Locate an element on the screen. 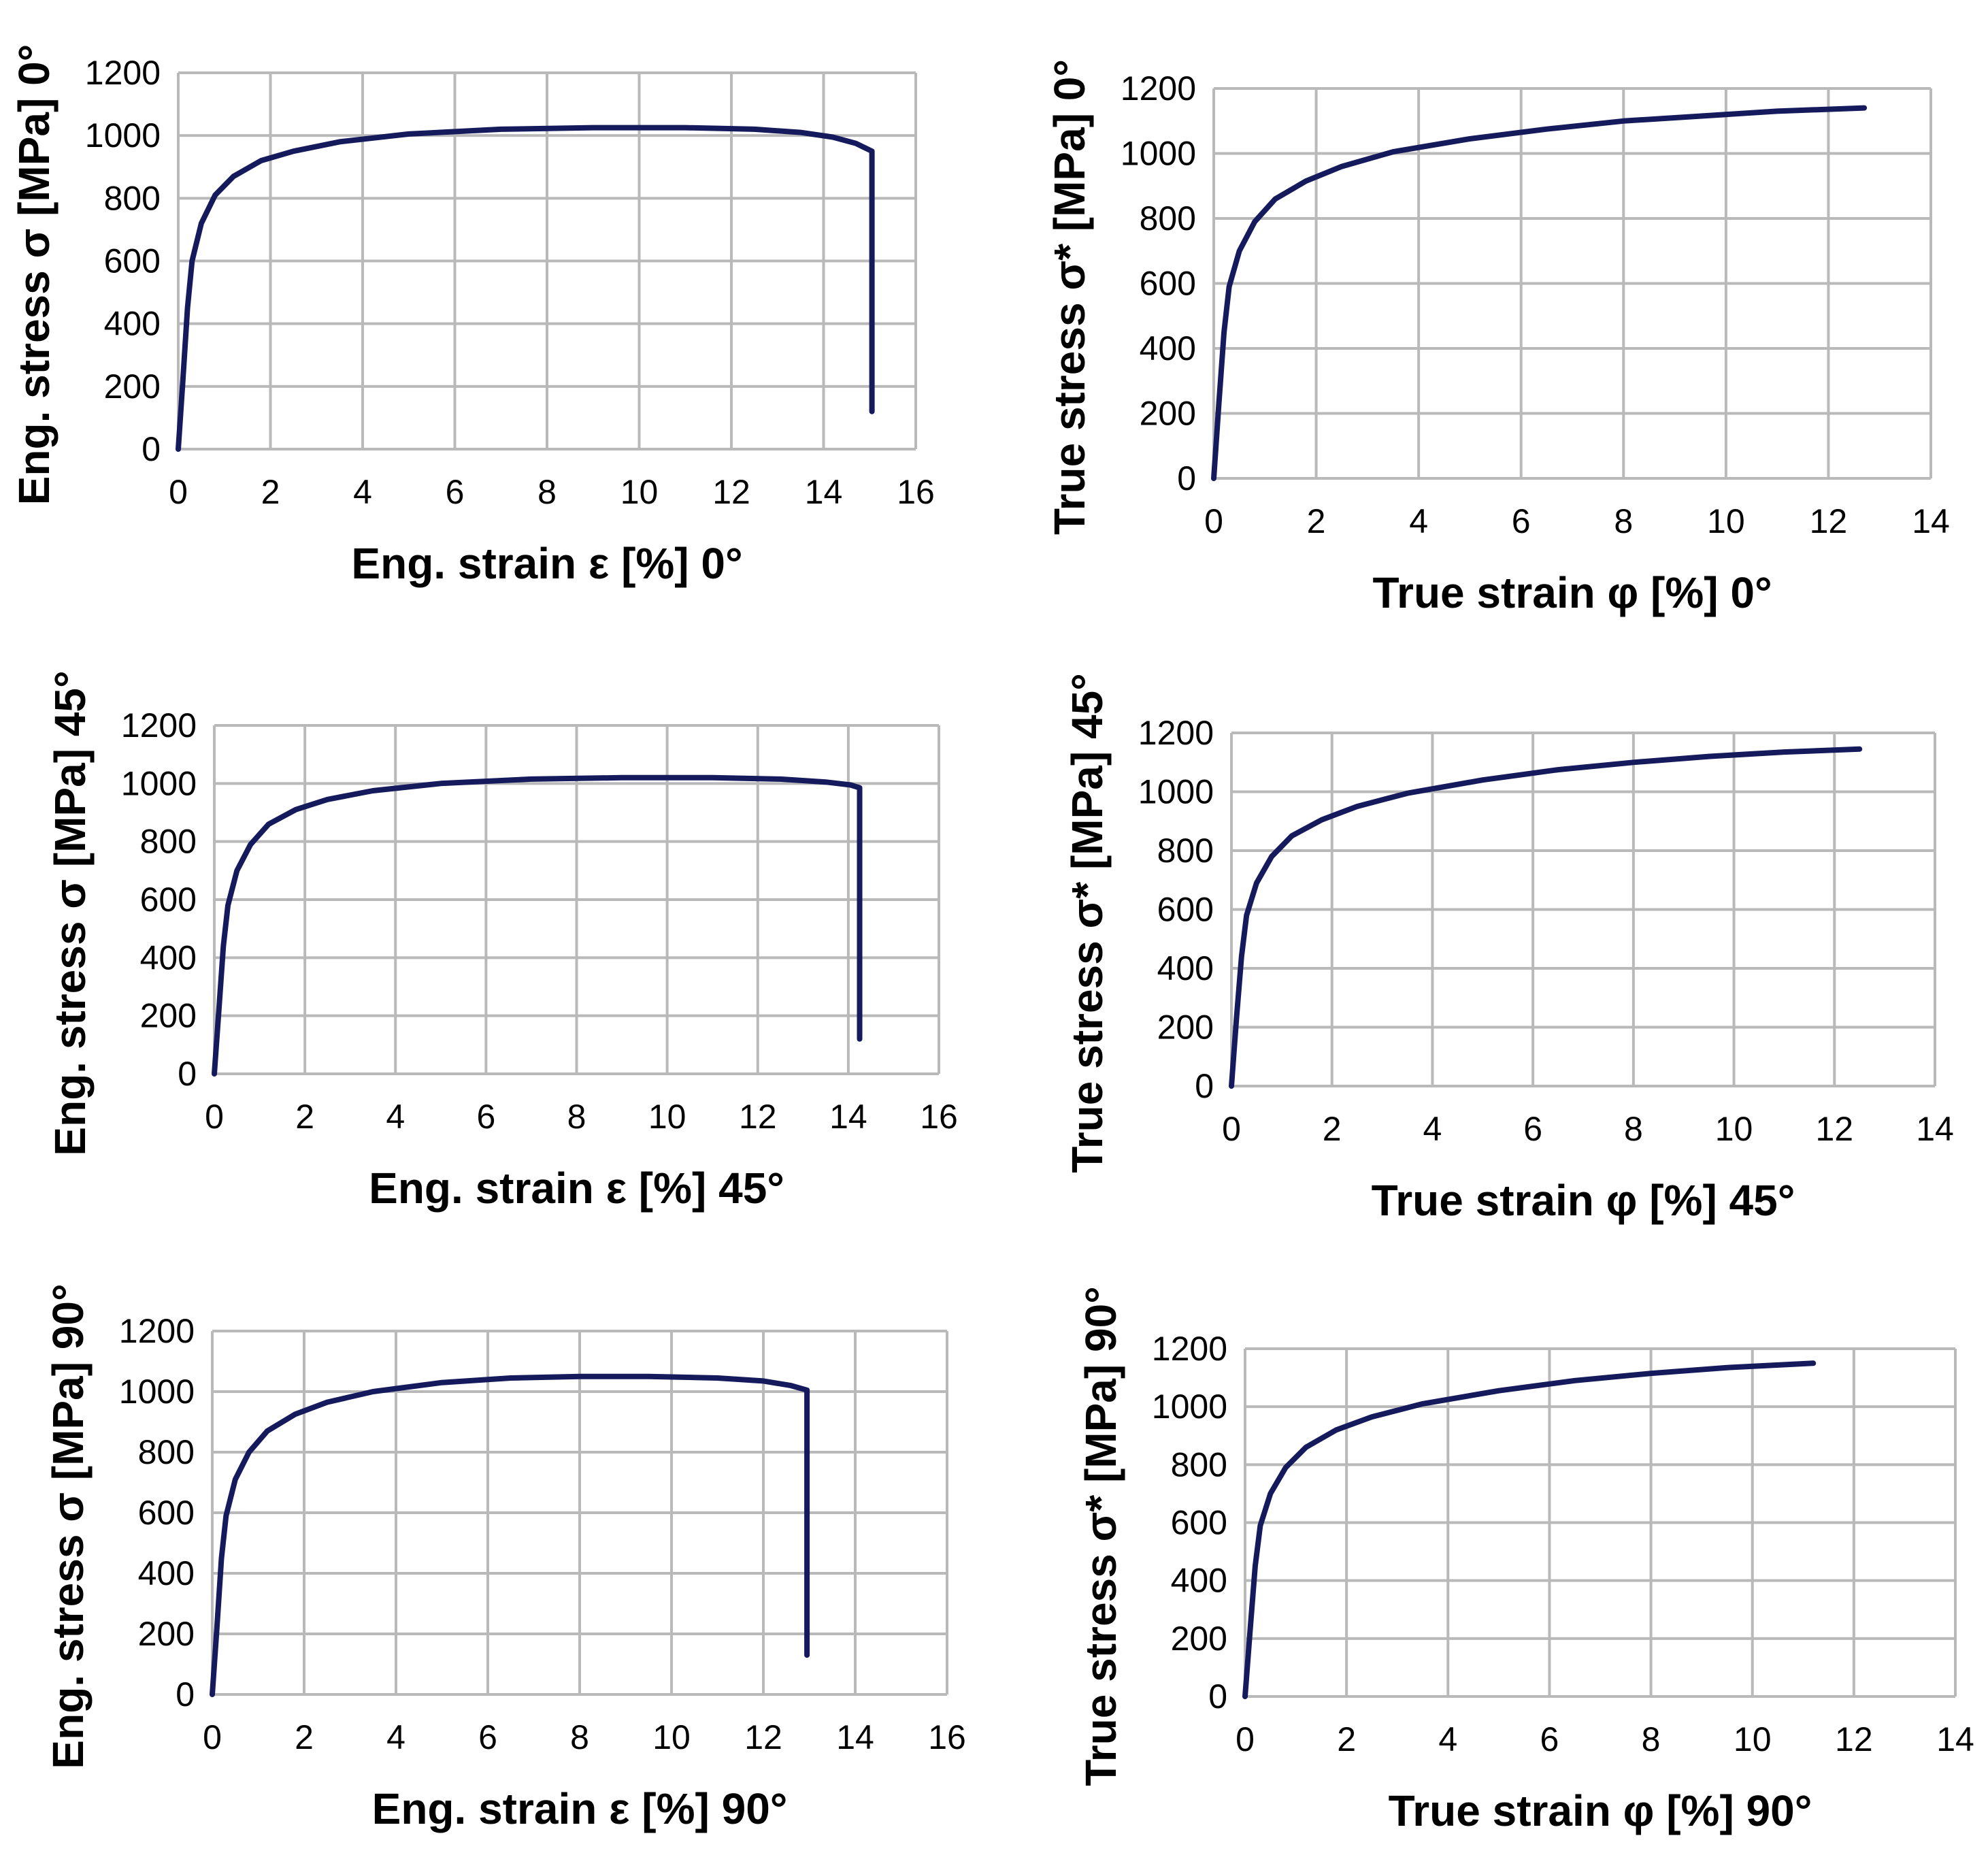  x-axis-label: Eng. strain ε [%] 45° is located at coordinates (576, 1188).